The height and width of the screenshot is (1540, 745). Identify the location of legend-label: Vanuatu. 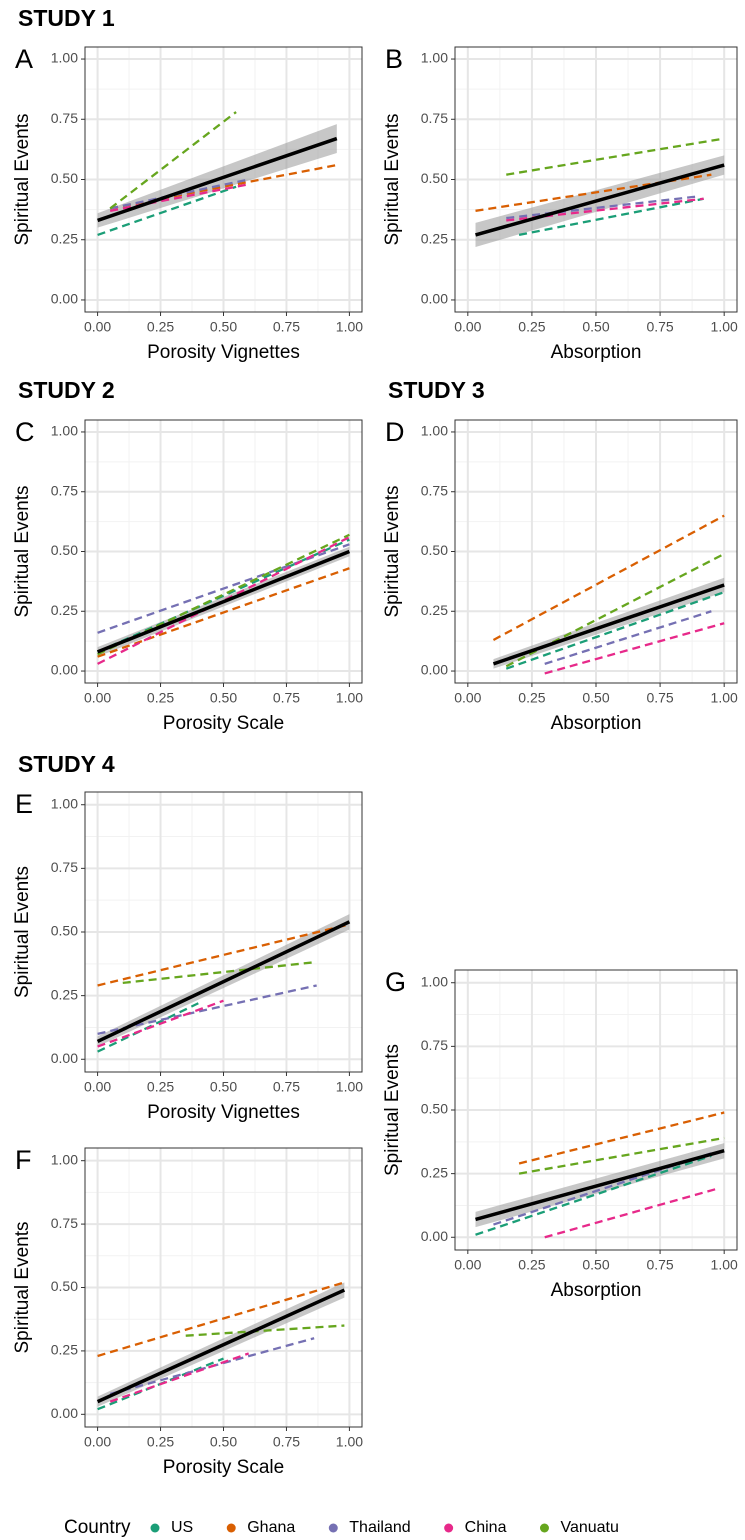
(589, 1527).